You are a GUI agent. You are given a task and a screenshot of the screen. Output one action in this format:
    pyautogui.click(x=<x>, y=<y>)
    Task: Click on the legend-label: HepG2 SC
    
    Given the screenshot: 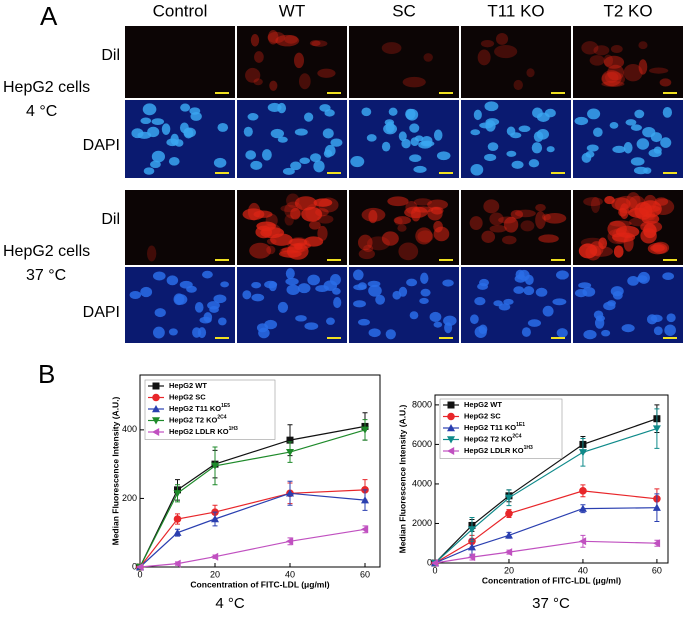 What is the action you would take?
    pyautogui.click(x=482, y=415)
    